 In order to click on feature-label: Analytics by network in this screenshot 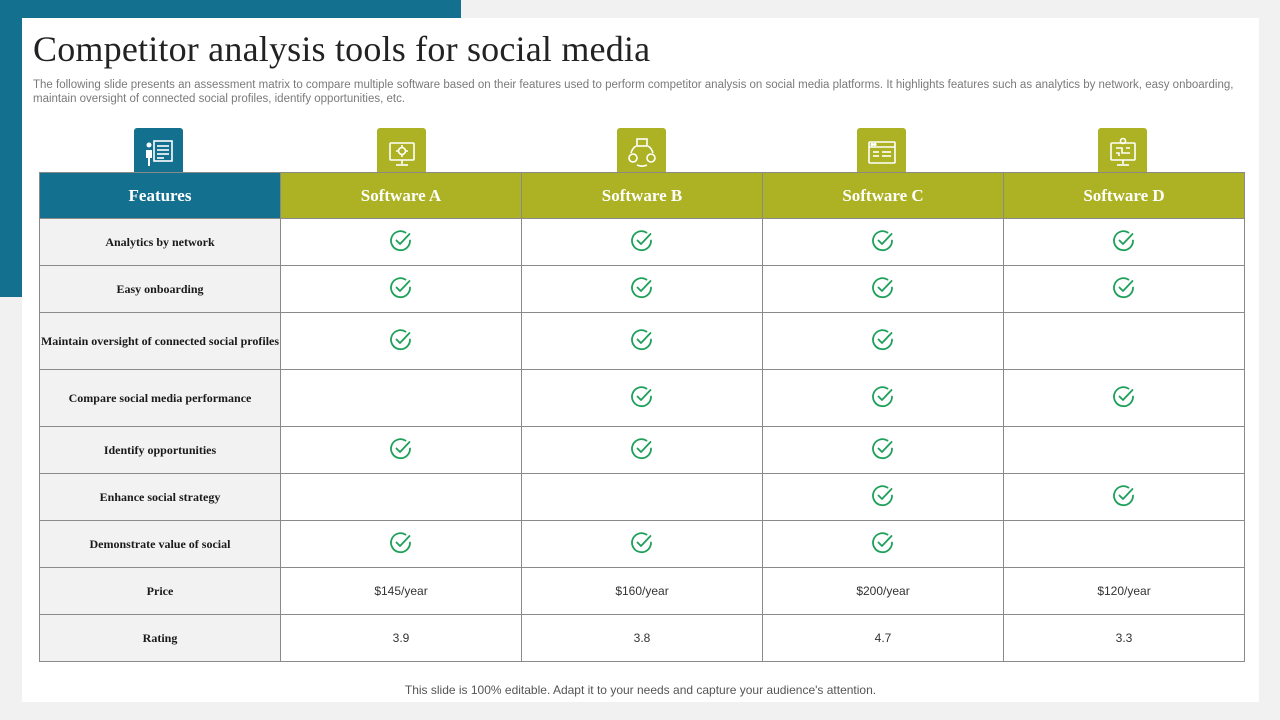, I will do `click(160, 242)`.